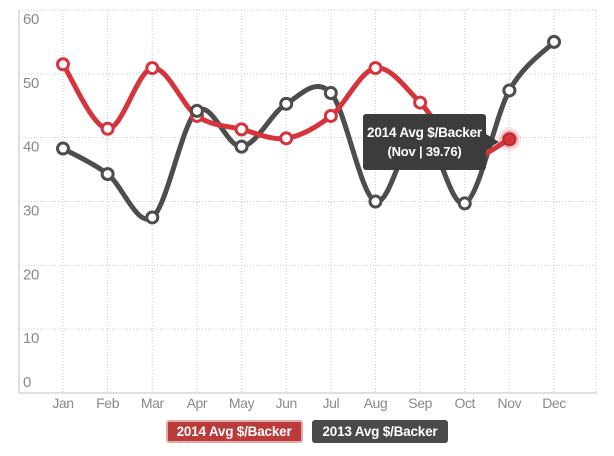 This screenshot has height=456, width=614. Describe the element at coordinates (492, 142) in the screenshot. I see `tooltip-arrow-icon` at that location.